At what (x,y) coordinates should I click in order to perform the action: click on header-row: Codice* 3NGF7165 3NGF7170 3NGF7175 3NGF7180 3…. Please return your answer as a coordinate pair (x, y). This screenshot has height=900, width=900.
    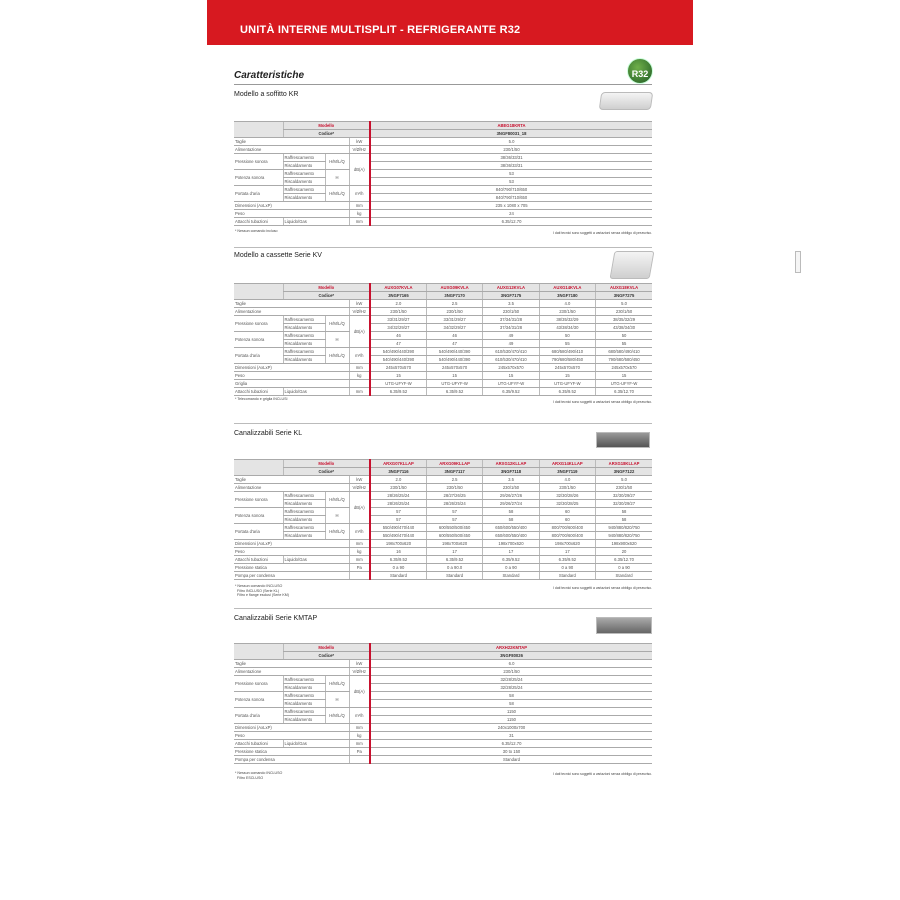
    Looking at the image, I should click on (443, 295).